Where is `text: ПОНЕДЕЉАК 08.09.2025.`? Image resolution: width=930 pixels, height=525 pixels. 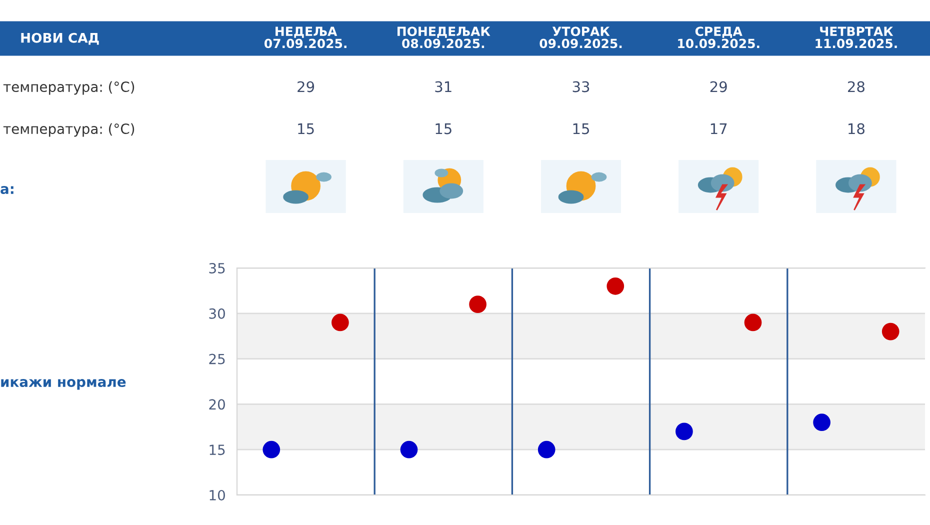 text: ПОНЕДЕЉАК 08.09.2025. is located at coordinates (444, 37).